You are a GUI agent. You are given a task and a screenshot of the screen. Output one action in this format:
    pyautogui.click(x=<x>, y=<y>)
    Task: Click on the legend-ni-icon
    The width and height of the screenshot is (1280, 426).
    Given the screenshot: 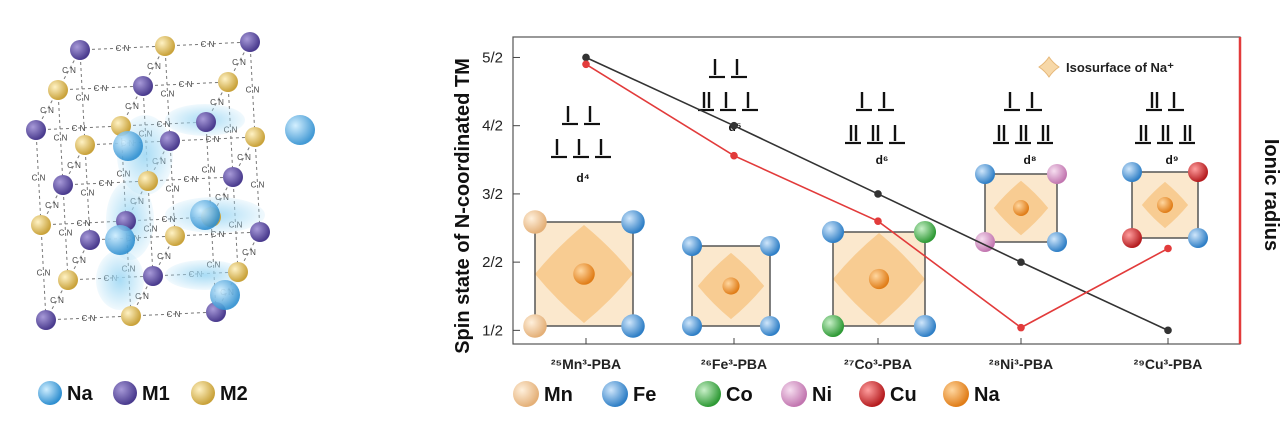 What is the action you would take?
    pyautogui.click(x=794, y=394)
    